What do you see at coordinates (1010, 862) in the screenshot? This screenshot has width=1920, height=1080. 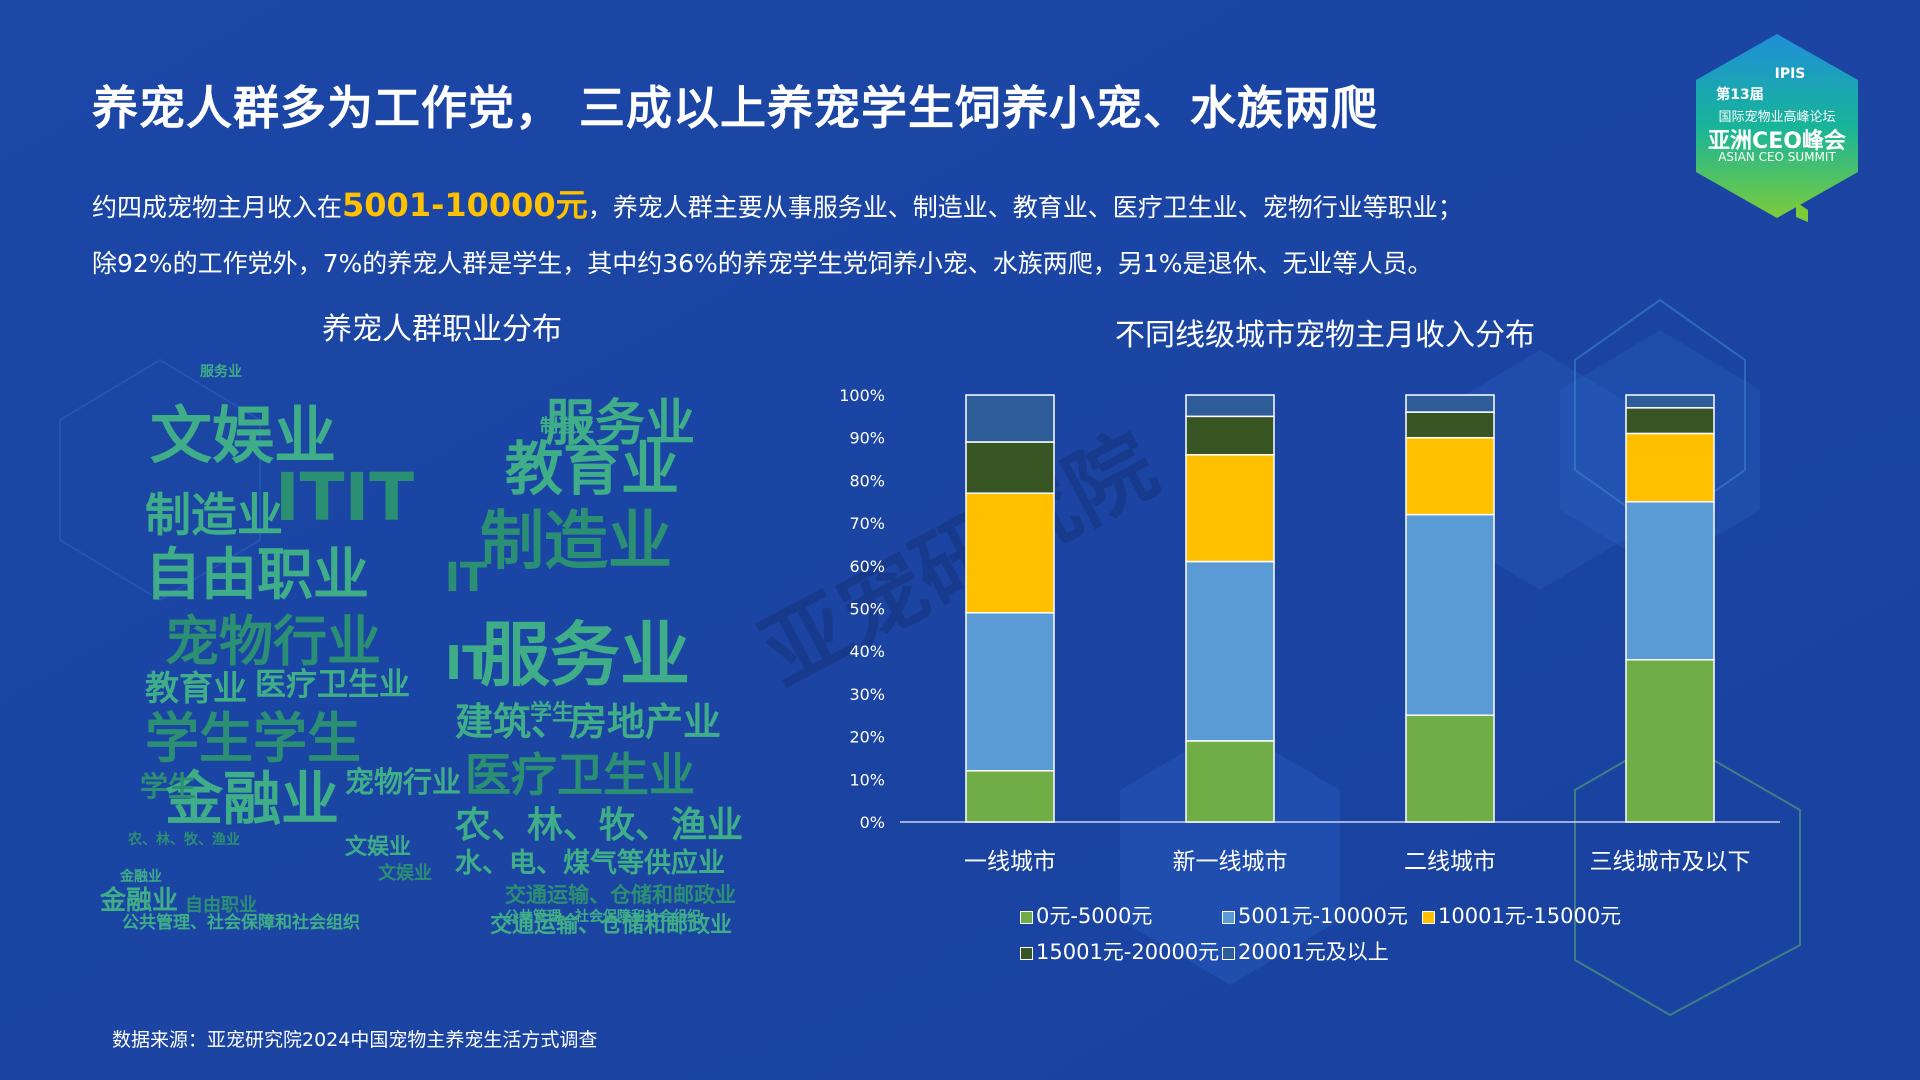 I see `x-category-label: 一线城市` at bounding box center [1010, 862].